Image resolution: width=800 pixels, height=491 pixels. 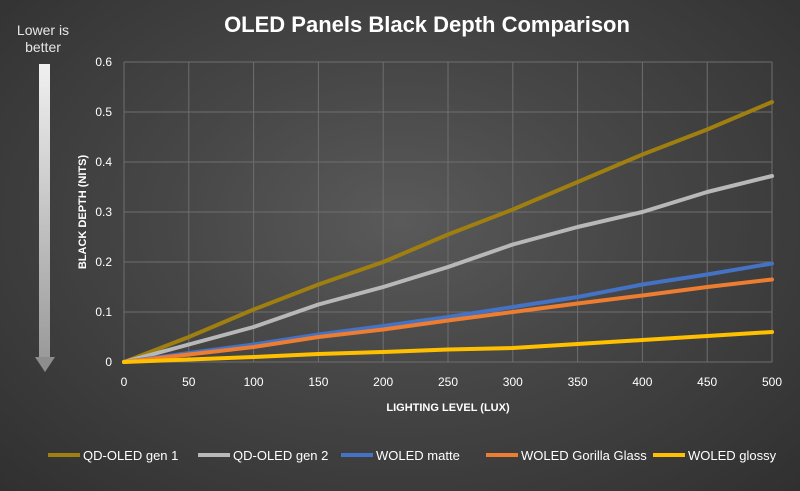 I want to click on x-tick-label: 50, so click(x=189, y=382).